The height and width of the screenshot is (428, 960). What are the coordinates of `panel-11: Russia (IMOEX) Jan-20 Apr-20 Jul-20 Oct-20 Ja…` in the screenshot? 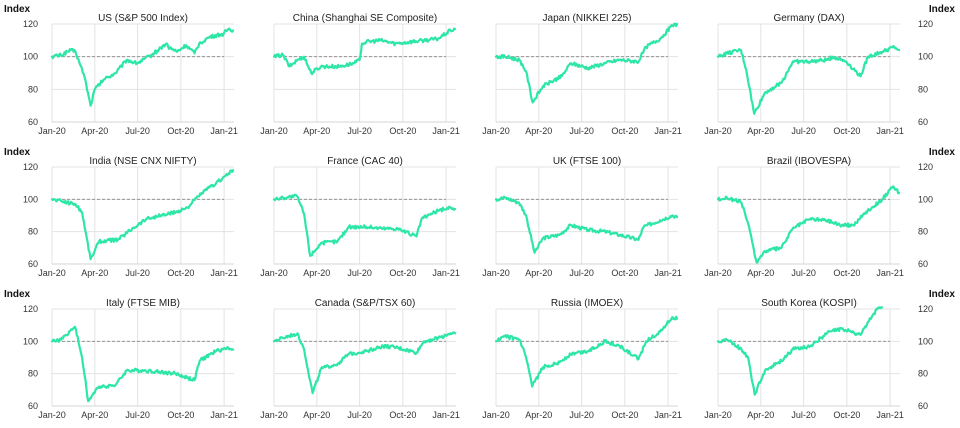 It's located at (582, 359).